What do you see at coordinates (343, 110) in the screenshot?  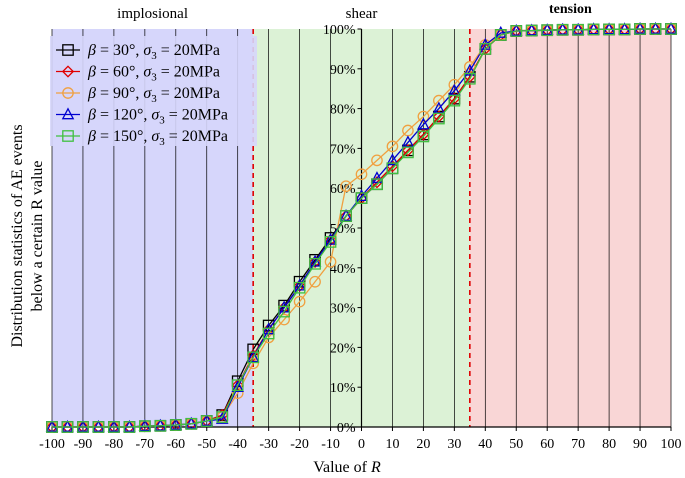 I see `y-tick-label-8: 80%` at bounding box center [343, 110].